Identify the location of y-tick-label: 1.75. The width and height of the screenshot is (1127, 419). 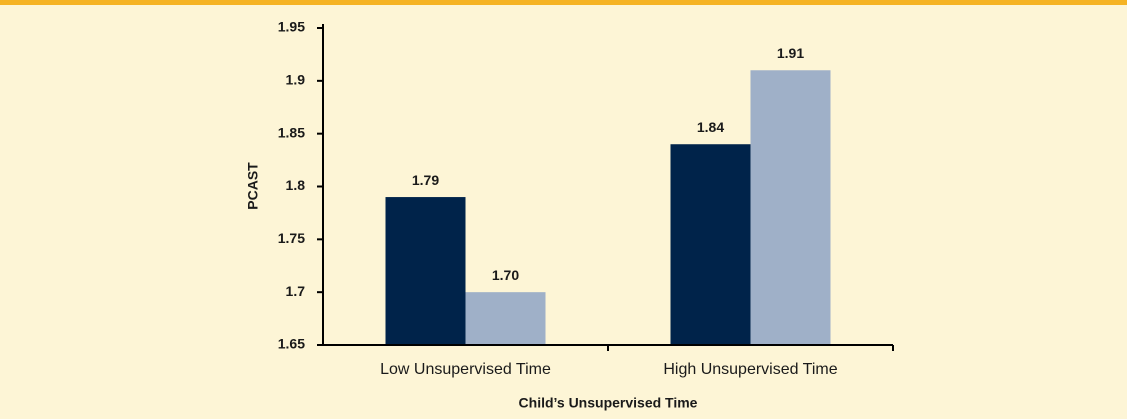
(291, 238).